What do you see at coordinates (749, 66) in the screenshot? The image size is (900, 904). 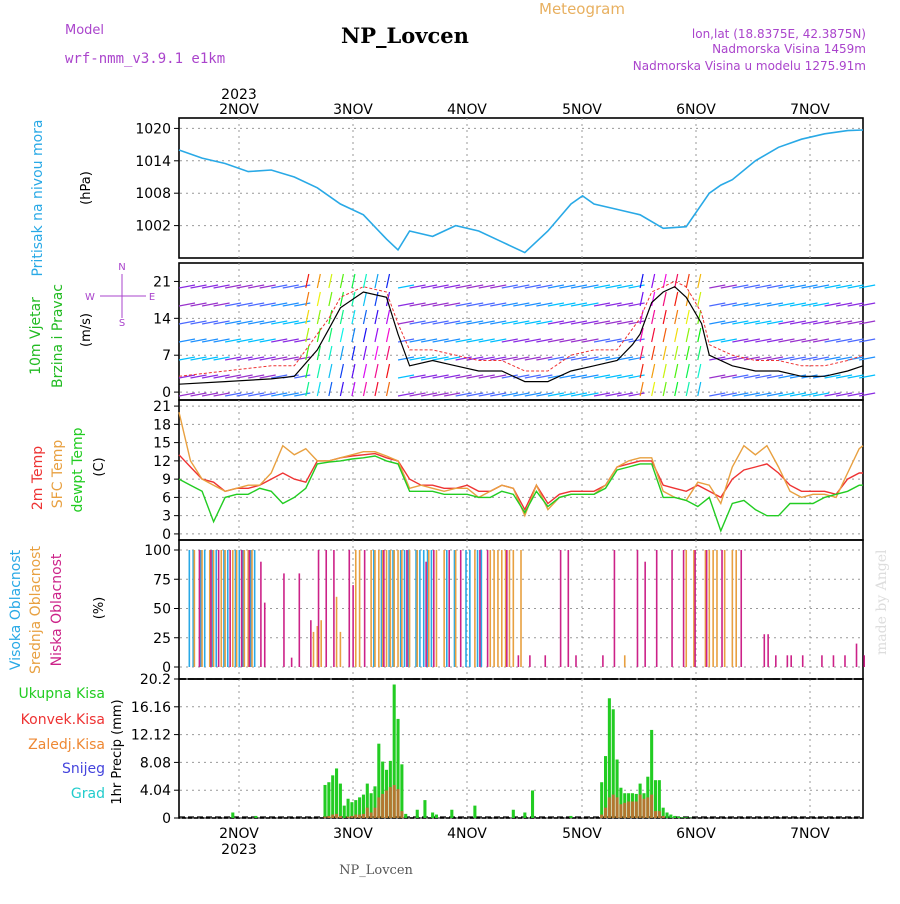 I see `model-elevation: Nadmorska Visina u modelu 1275.91m` at bounding box center [749, 66].